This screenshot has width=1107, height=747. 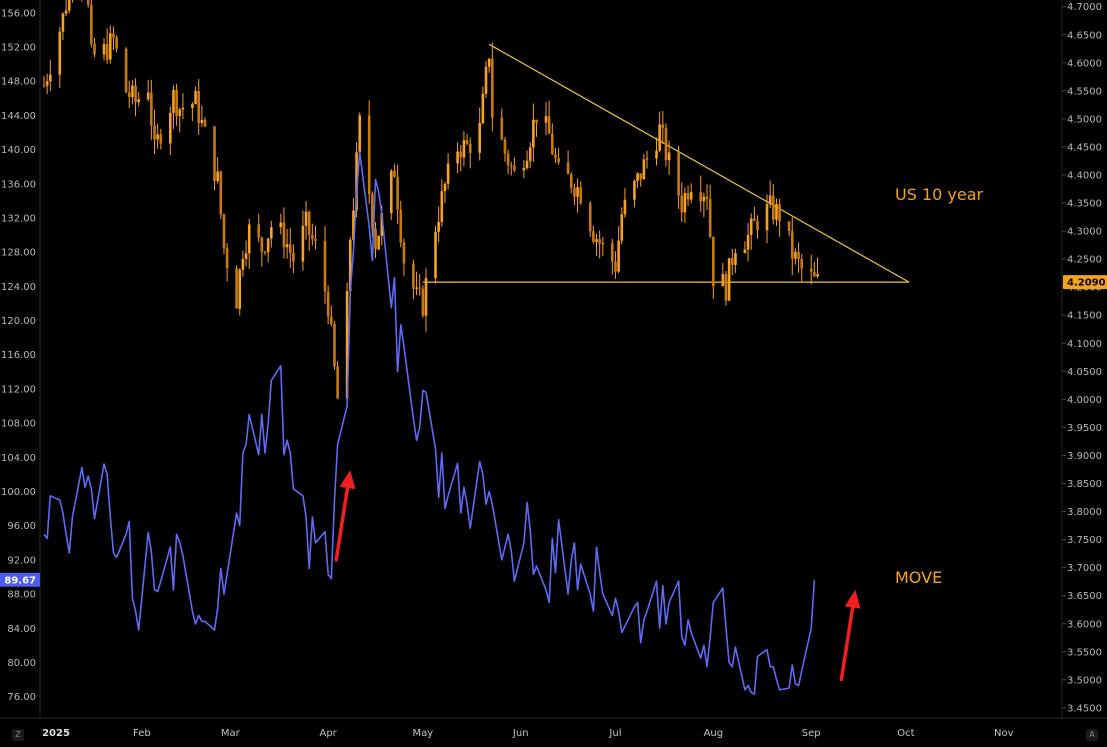 I want to click on left-axis-tick-label: 112.00, so click(x=18, y=389).